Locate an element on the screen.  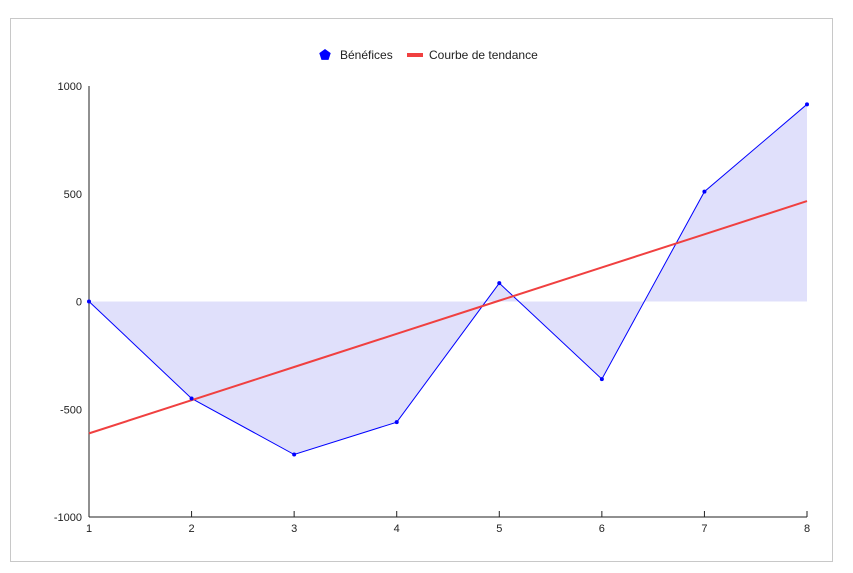
x-tick-label: 7 is located at coordinates (704, 529).